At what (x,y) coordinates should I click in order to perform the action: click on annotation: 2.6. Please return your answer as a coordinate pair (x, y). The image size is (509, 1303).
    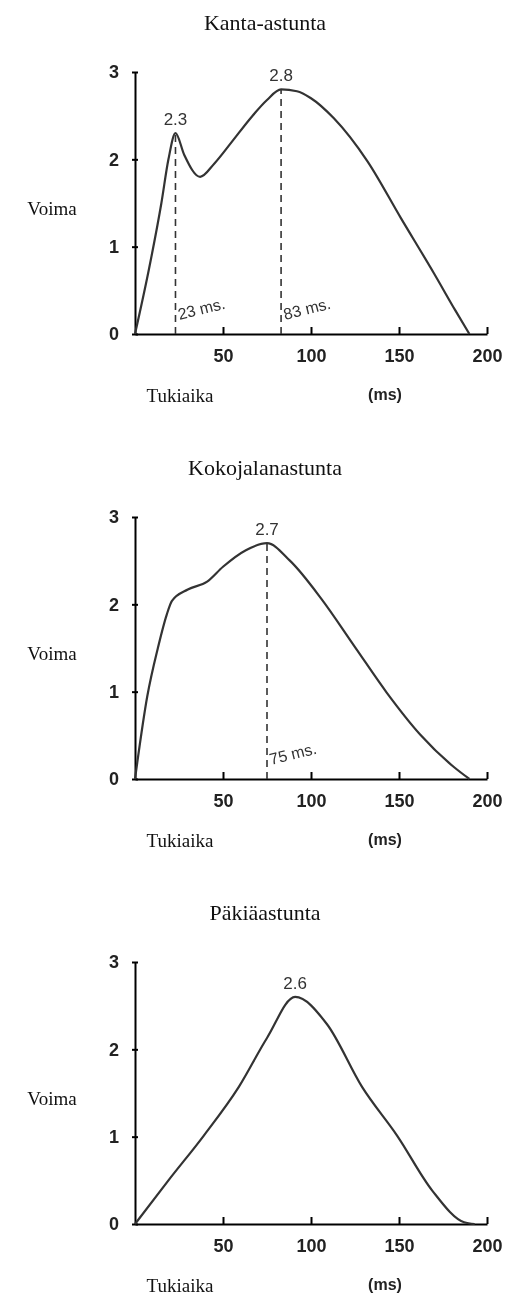
    Looking at the image, I should click on (295, 983).